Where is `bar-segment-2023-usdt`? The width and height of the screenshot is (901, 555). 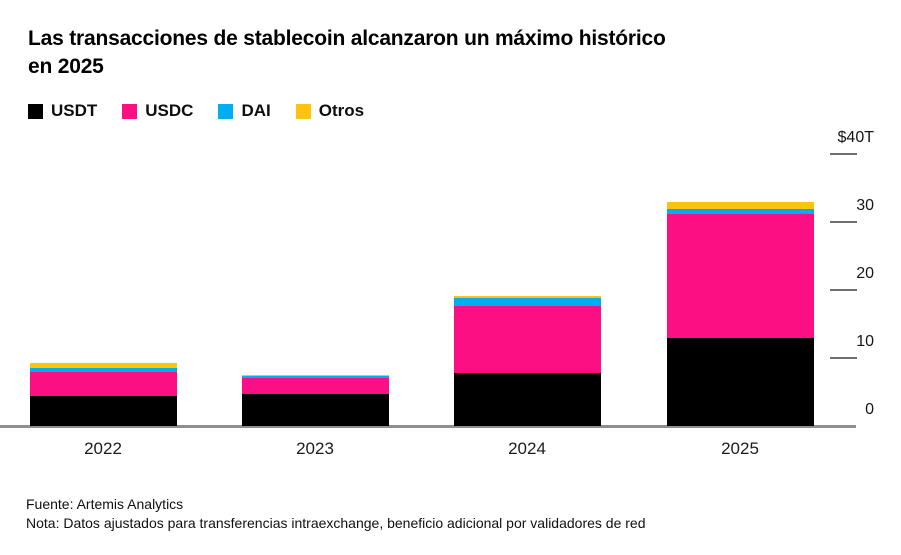
bar-segment-2023-usdt is located at coordinates (315, 410).